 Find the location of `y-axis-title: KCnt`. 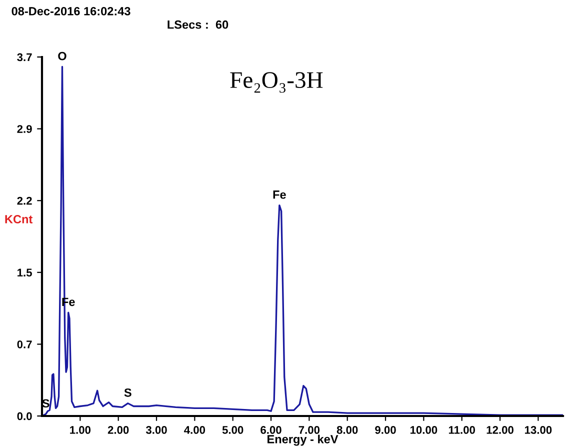

y-axis-title: KCnt is located at coordinates (19, 219).